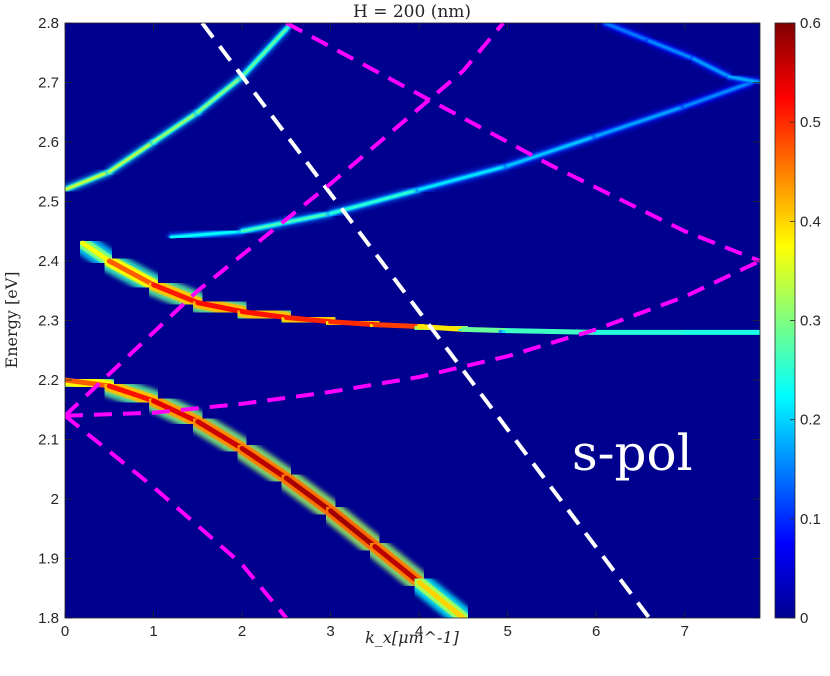  Describe the element at coordinates (810, 122) in the screenshot. I see `colorbar-tick-label: 0.5` at that location.